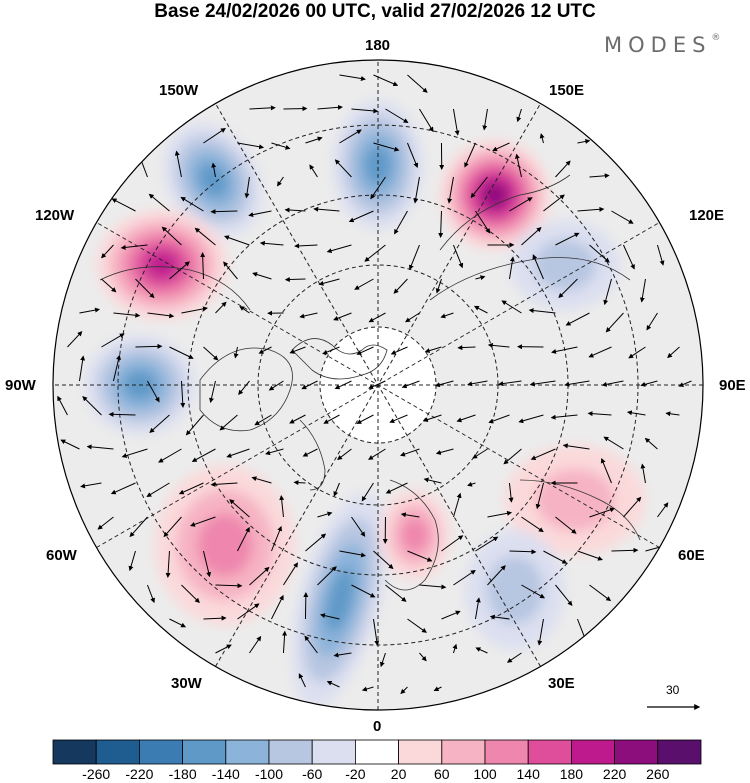 This screenshot has height=783, width=750. Describe the element at coordinates (658, 774) in the screenshot. I see `colorbar-label-13: 260` at that location.